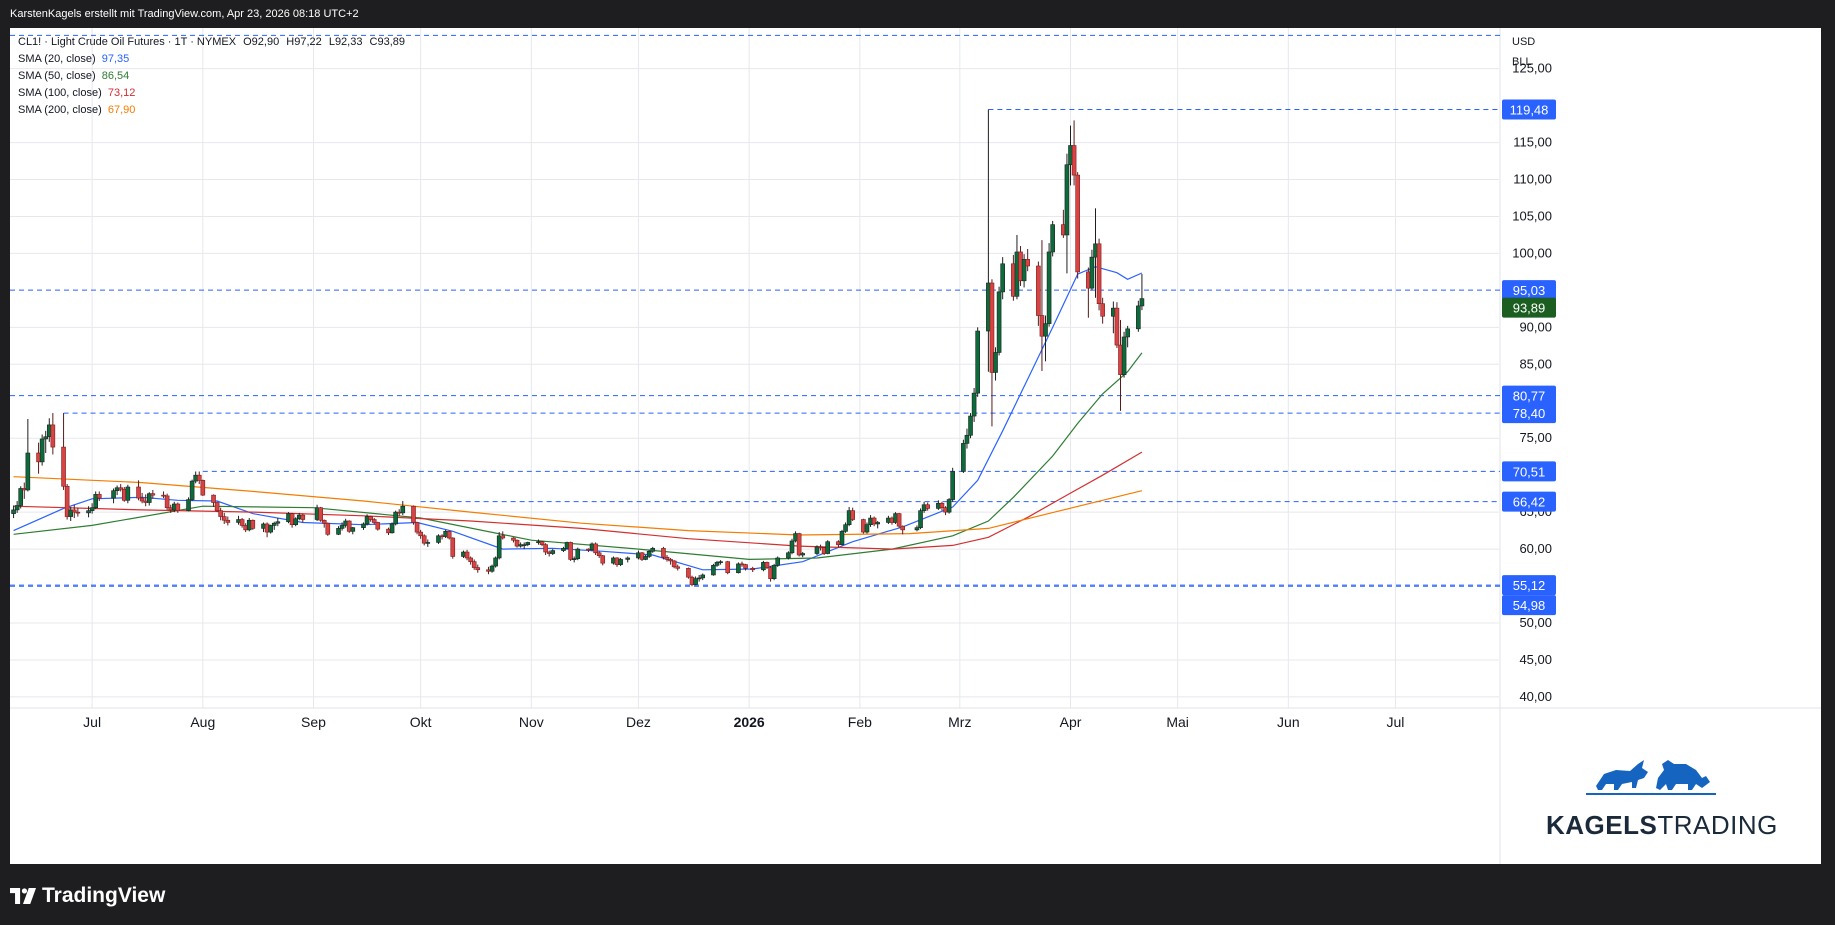 This screenshot has height=925, width=1835. What do you see at coordinates (1535, 659) in the screenshot?
I see `y-tick-label: 45,00` at bounding box center [1535, 659].